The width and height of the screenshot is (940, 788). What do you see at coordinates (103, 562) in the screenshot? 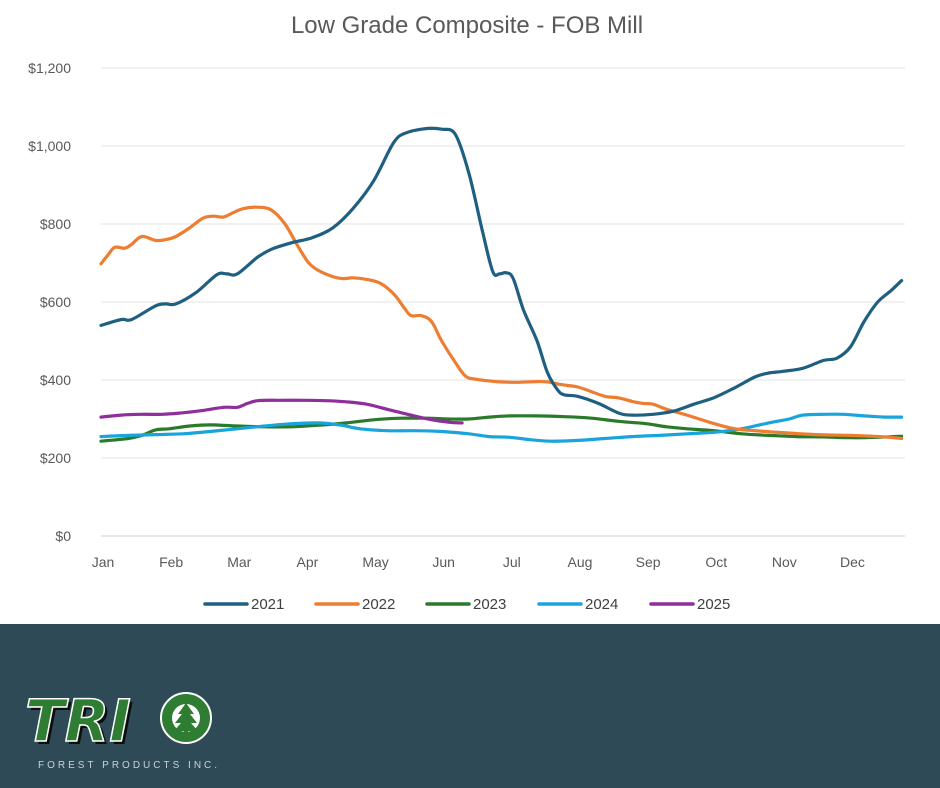
I see `x-tick-label: Jan` at bounding box center [103, 562].